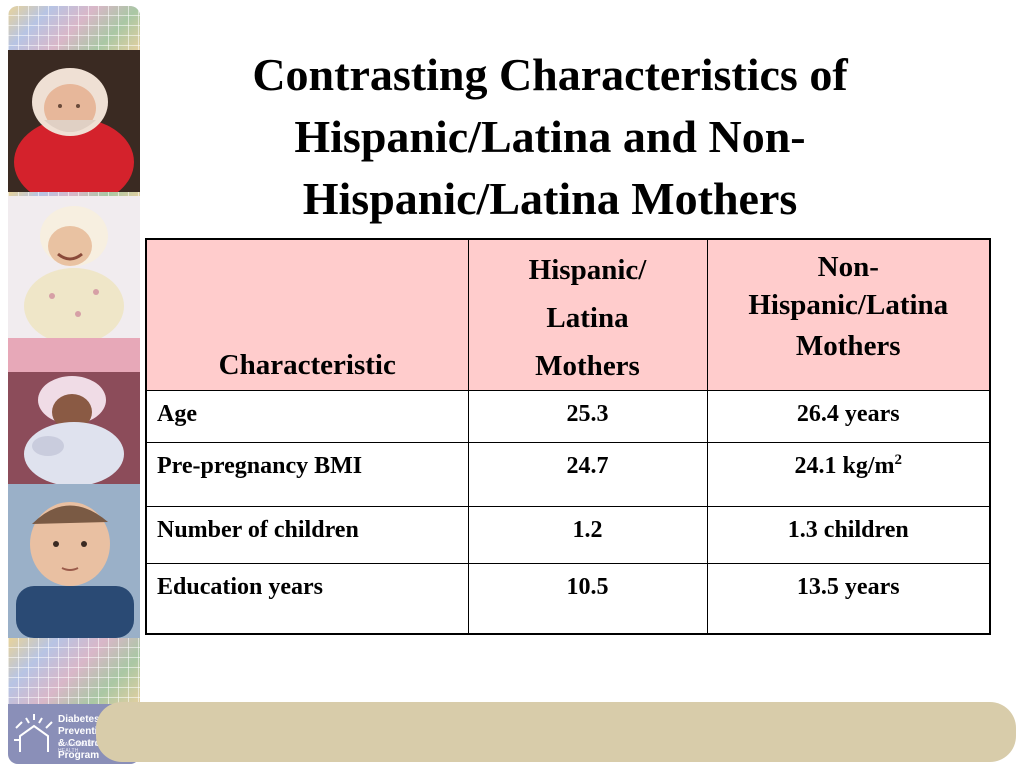  What do you see at coordinates (74, 28) in the screenshot?
I see `mosaic-band-top` at bounding box center [74, 28].